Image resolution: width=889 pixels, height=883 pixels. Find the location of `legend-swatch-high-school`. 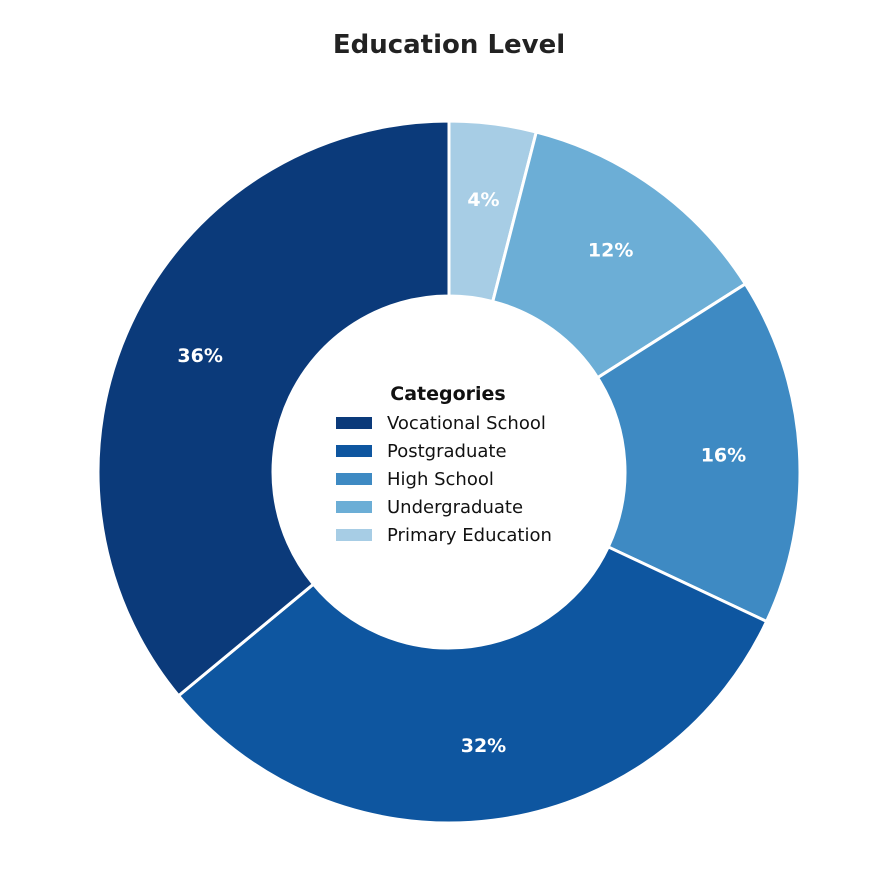

legend-swatch-high-school is located at coordinates (354, 479).